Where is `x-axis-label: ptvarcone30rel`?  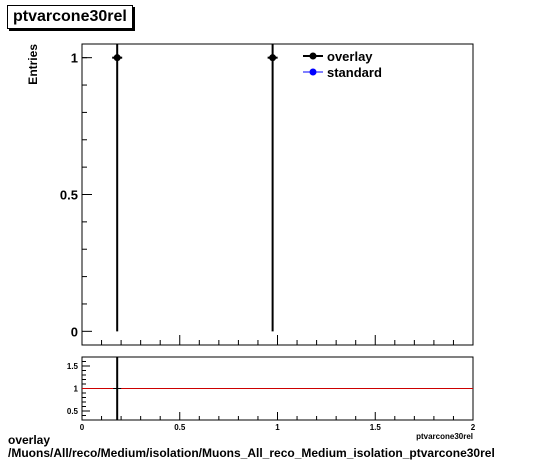 x-axis-label: ptvarcone30rel is located at coordinates (444, 436).